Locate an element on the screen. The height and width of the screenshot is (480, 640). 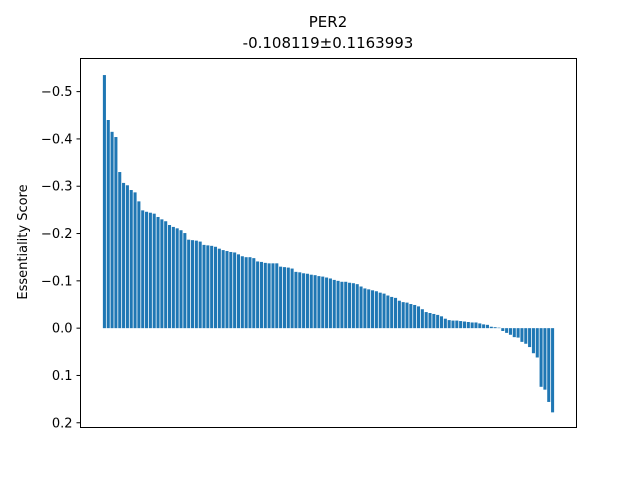
y-tick-label: −0.2 is located at coordinates (57, 234).